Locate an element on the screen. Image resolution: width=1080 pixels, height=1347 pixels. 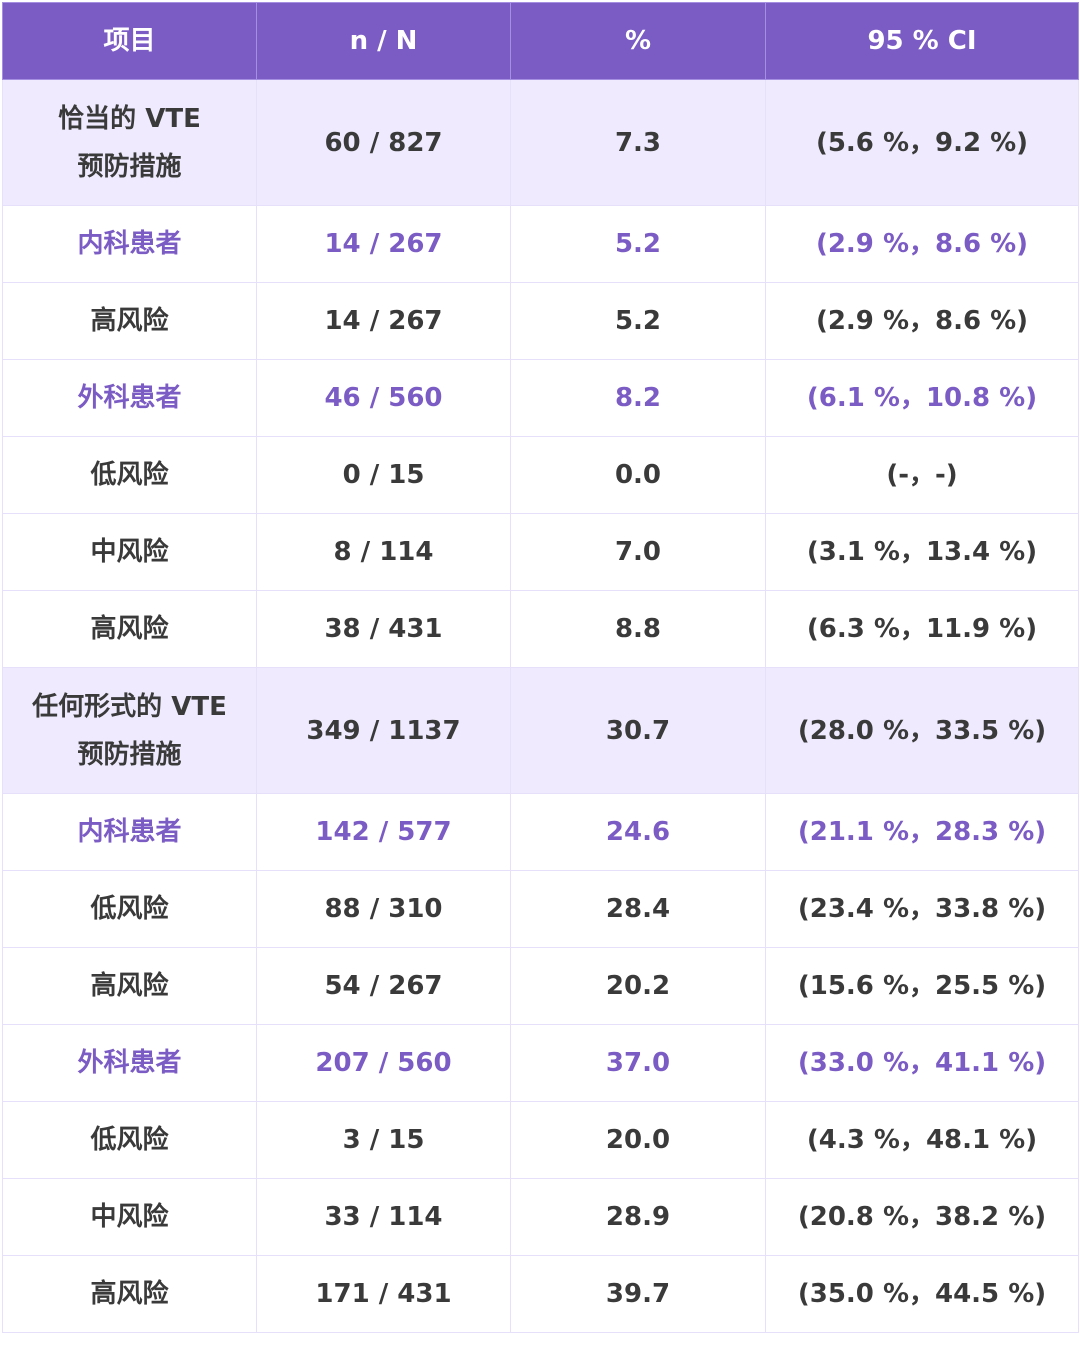
table-row: 高风险 14 / 267 5.2 (2.9 %，8.6 %) is located at coordinates (540, 321).